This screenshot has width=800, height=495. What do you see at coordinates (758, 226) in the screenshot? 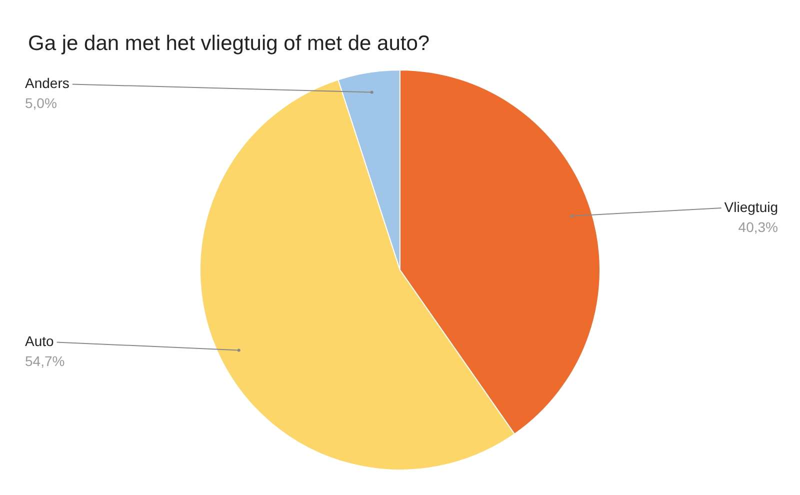
I see `data-label: 40,3%` at bounding box center [758, 226].